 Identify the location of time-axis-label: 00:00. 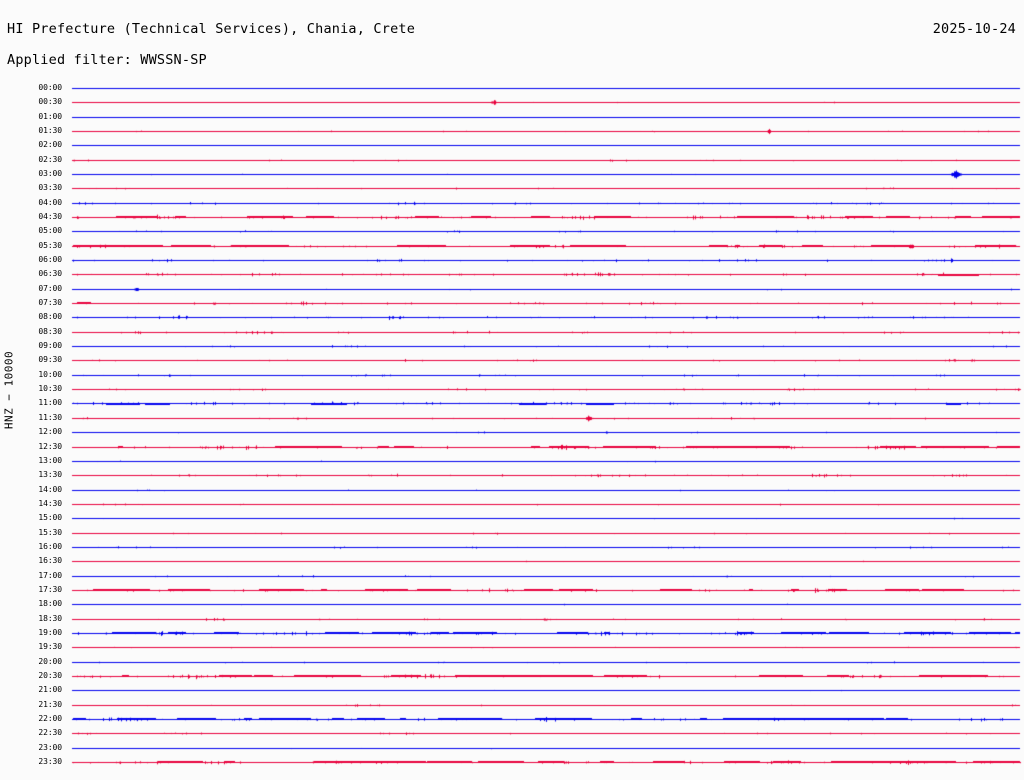
(50, 87).